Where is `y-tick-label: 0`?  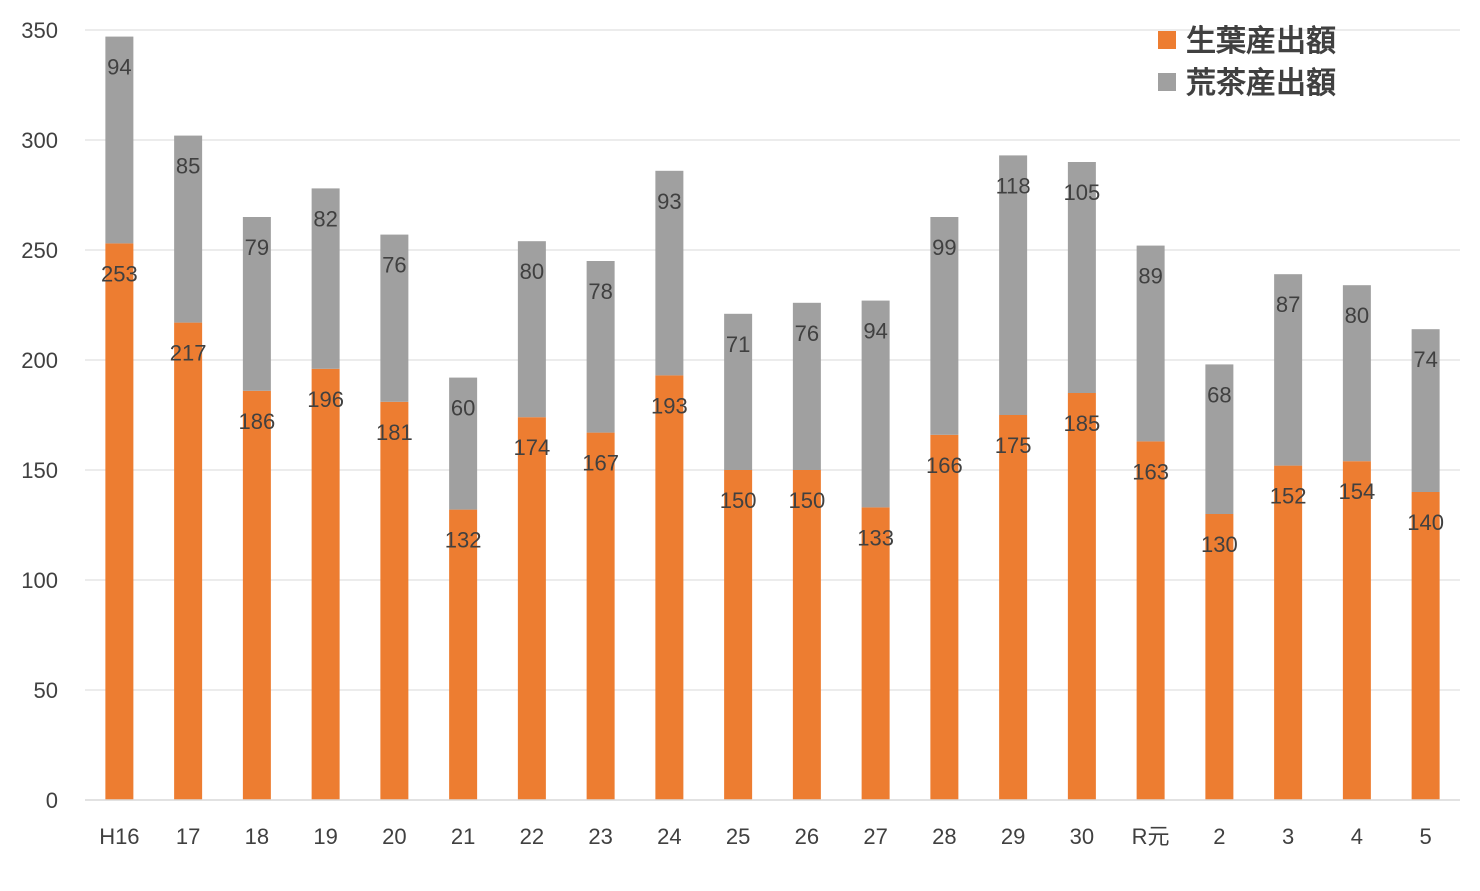 y-tick-label: 0 is located at coordinates (52, 800).